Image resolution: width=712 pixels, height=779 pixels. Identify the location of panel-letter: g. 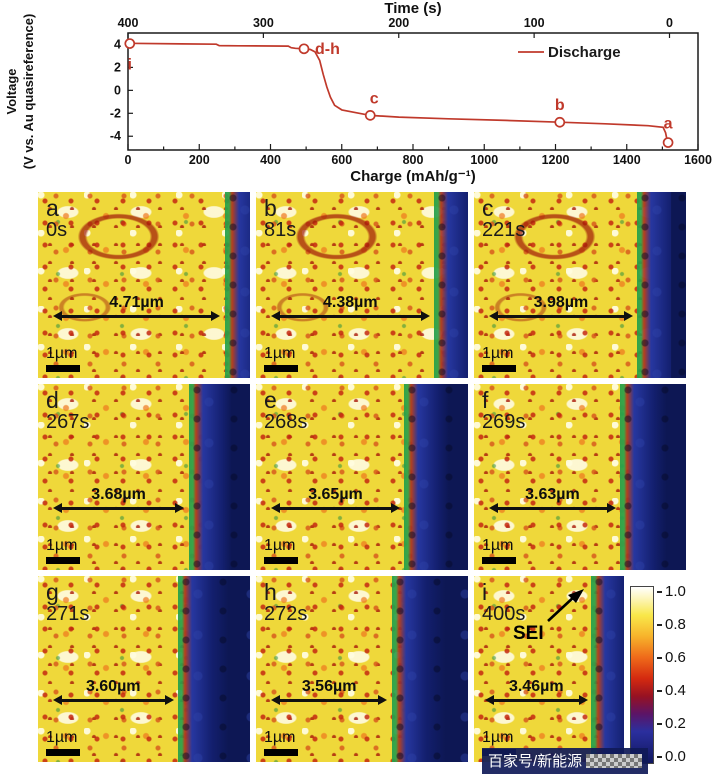
(52, 592).